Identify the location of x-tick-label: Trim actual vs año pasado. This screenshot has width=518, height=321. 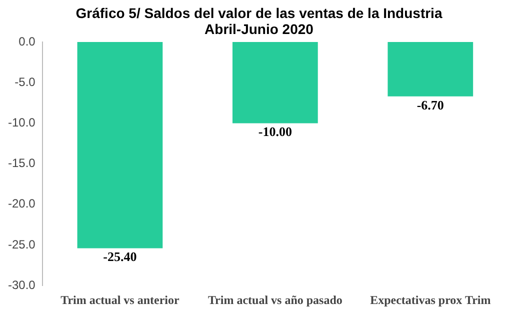
(275, 299).